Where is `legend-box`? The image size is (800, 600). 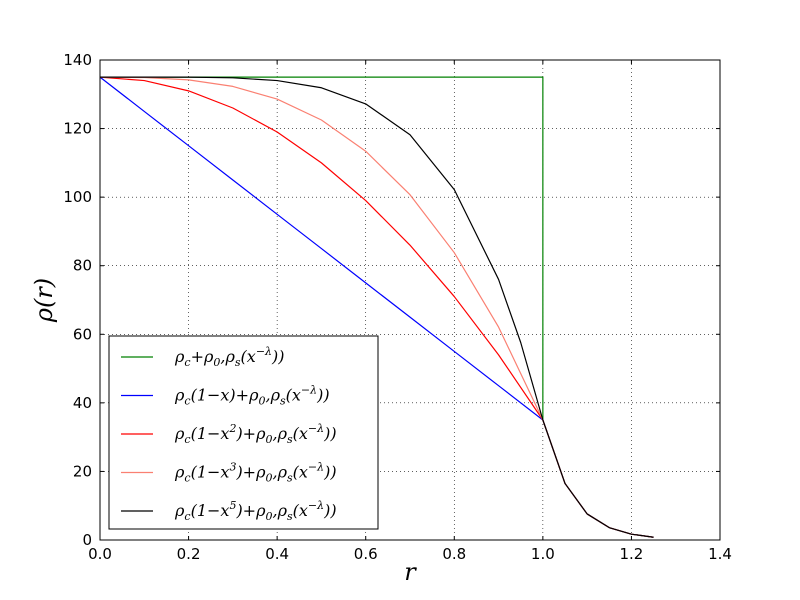
legend-box is located at coordinates (243, 432).